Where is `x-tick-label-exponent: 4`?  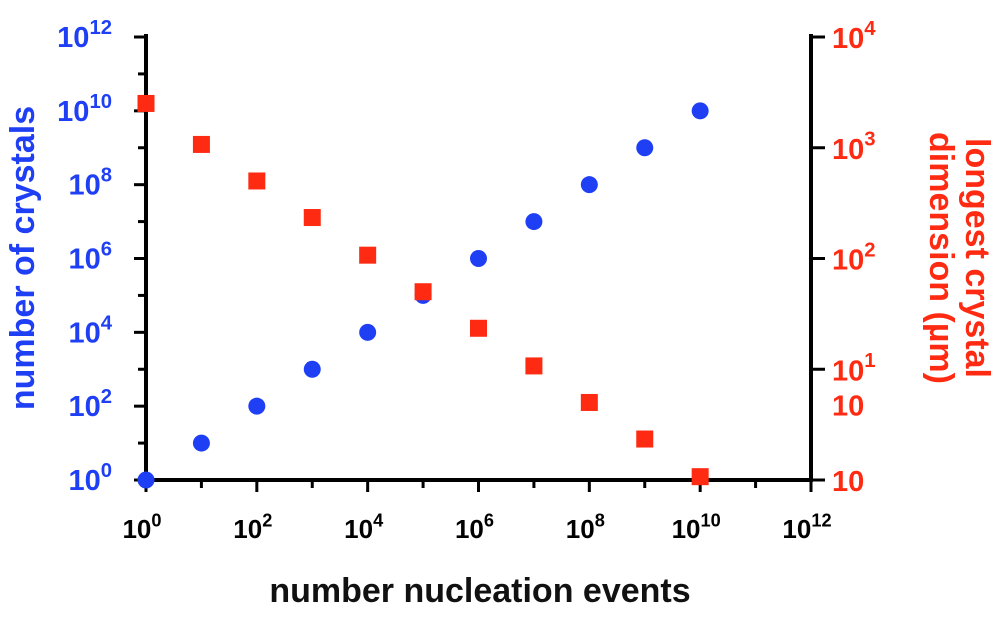 x-tick-label-exponent: 4 is located at coordinates (378, 520).